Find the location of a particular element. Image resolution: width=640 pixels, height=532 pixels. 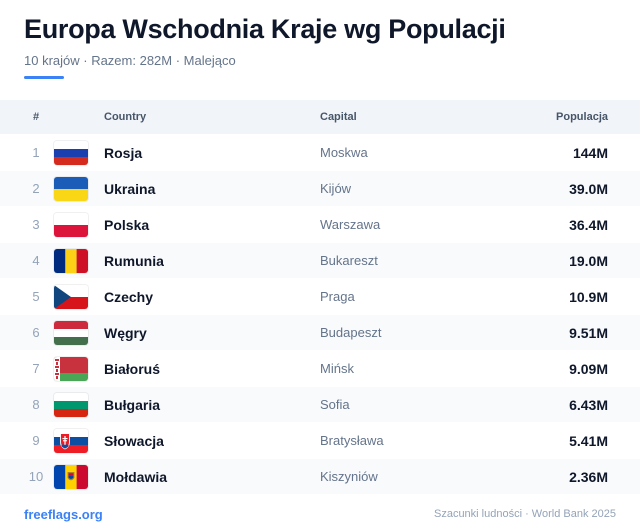

row-population: 6.43M is located at coordinates (588, 404).